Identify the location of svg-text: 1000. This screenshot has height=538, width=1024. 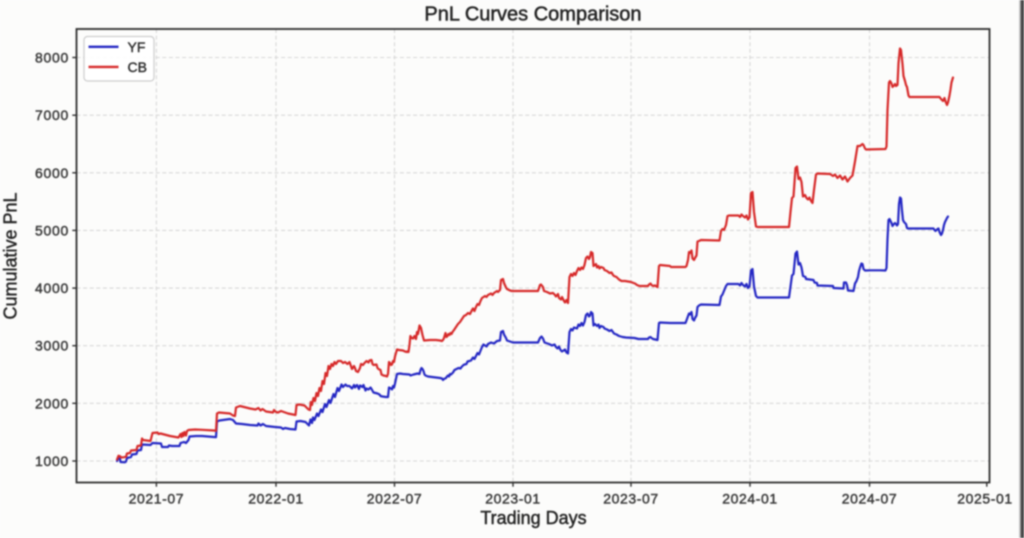
(52, 461).